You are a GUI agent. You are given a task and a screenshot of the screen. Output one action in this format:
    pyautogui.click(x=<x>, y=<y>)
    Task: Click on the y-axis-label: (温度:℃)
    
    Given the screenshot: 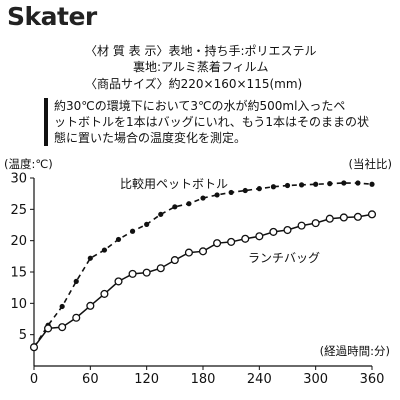 What is the action you would take?
    pyautogui.click(x=28, y=164)
    